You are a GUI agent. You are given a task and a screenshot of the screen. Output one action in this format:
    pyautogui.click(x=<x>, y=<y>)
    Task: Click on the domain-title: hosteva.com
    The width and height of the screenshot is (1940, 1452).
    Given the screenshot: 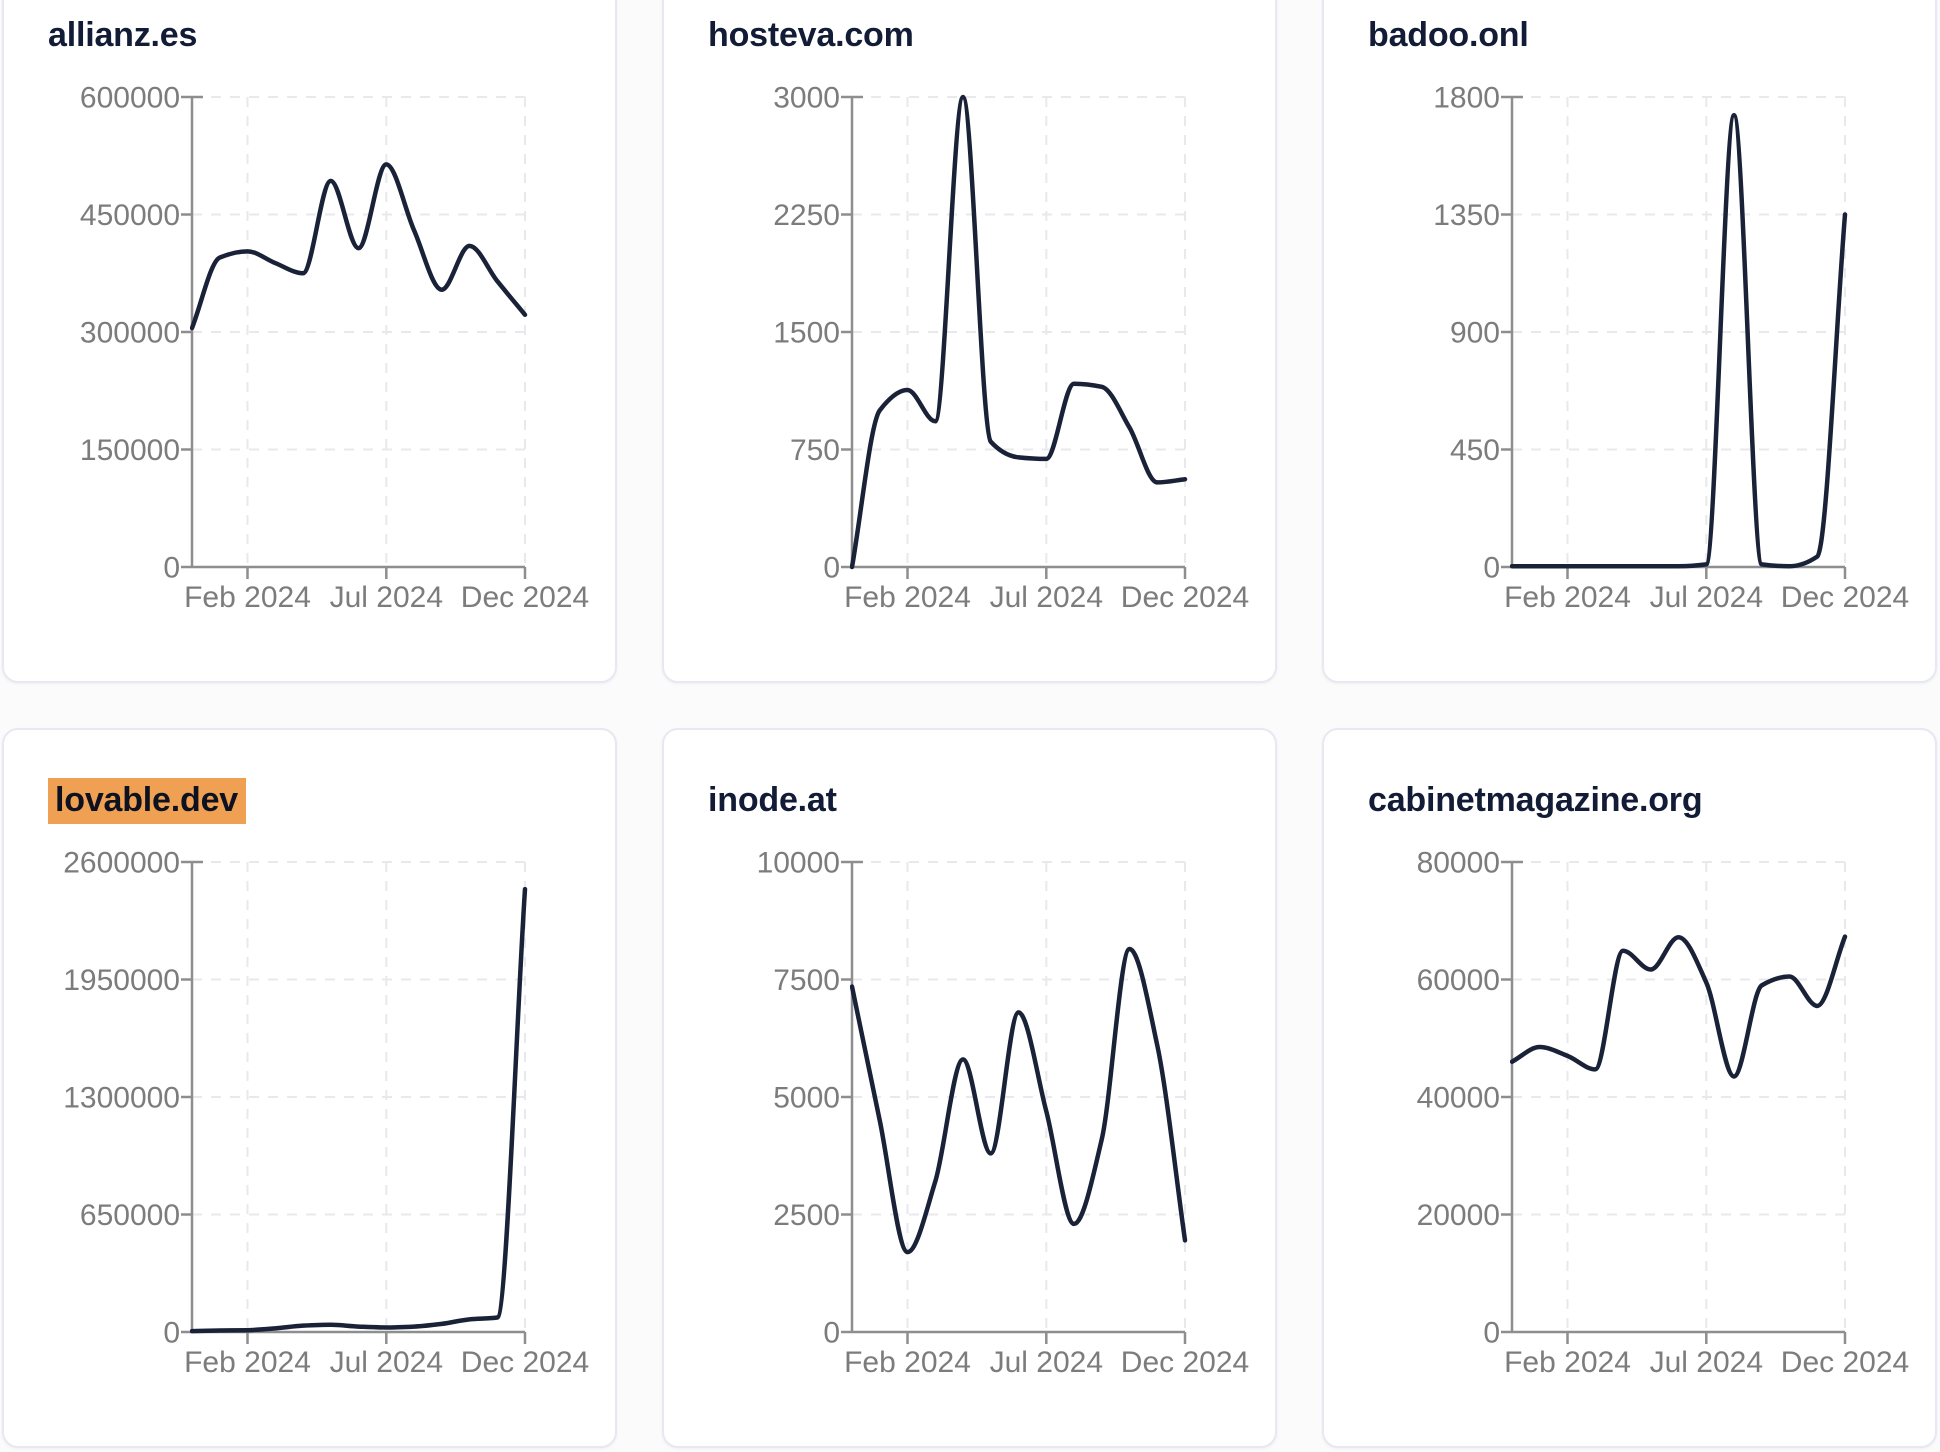 What is the action you would take?
    pyautogui.click(x=811, y=35)
    